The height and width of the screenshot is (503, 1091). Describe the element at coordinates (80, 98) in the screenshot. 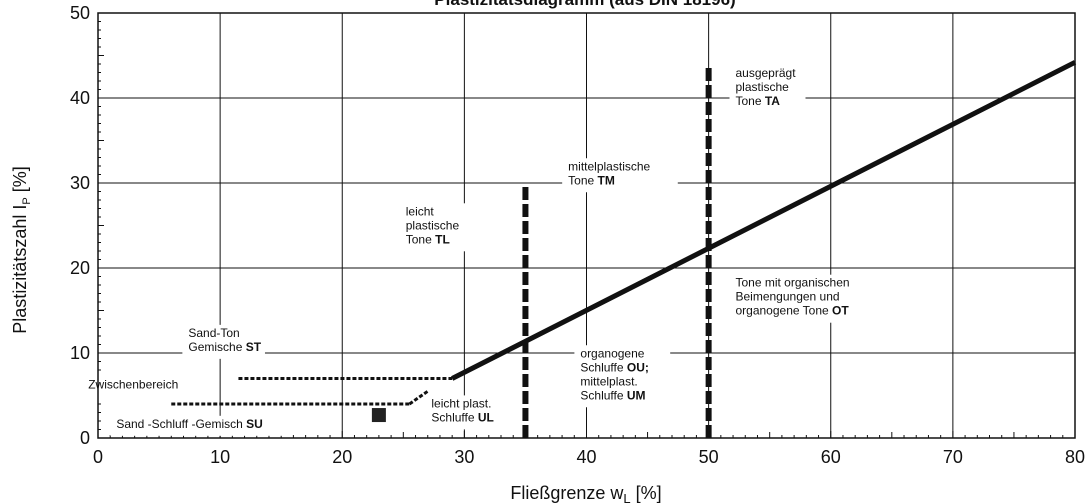

I see `y-tick-label: 40` at that location.